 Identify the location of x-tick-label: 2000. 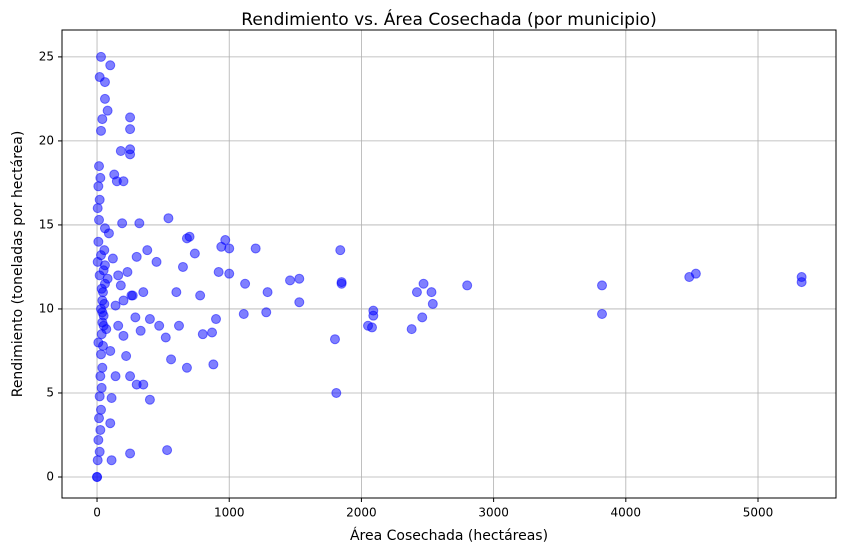
(361, 513).